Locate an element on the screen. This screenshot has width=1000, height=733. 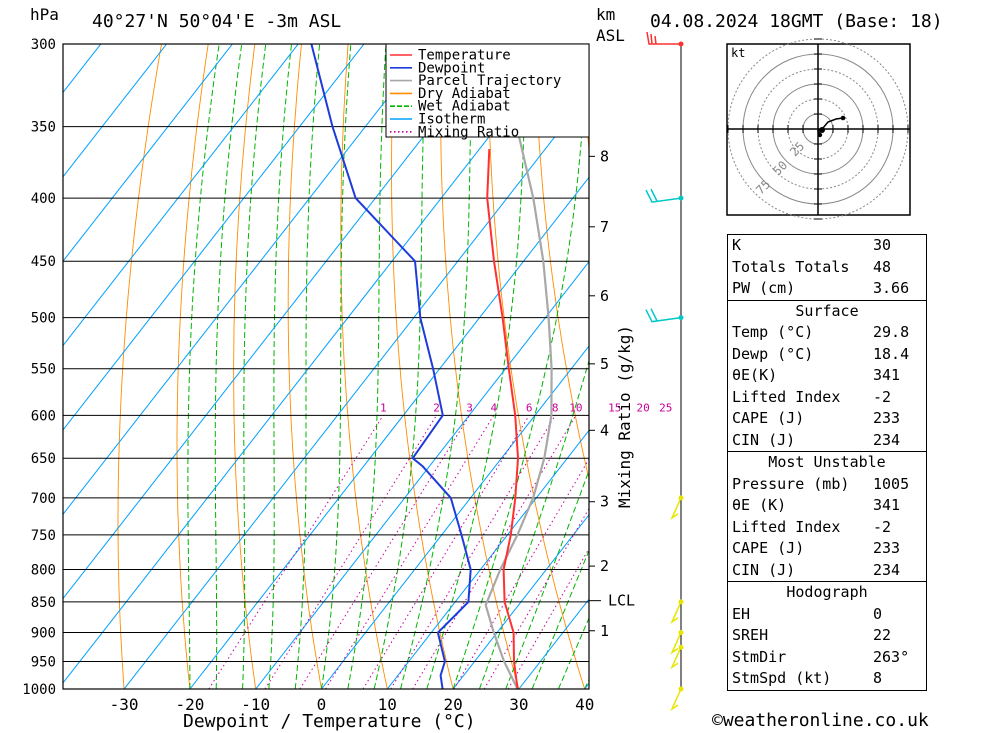
stat-label: Totals Totals is located at coordinates (791, 266).